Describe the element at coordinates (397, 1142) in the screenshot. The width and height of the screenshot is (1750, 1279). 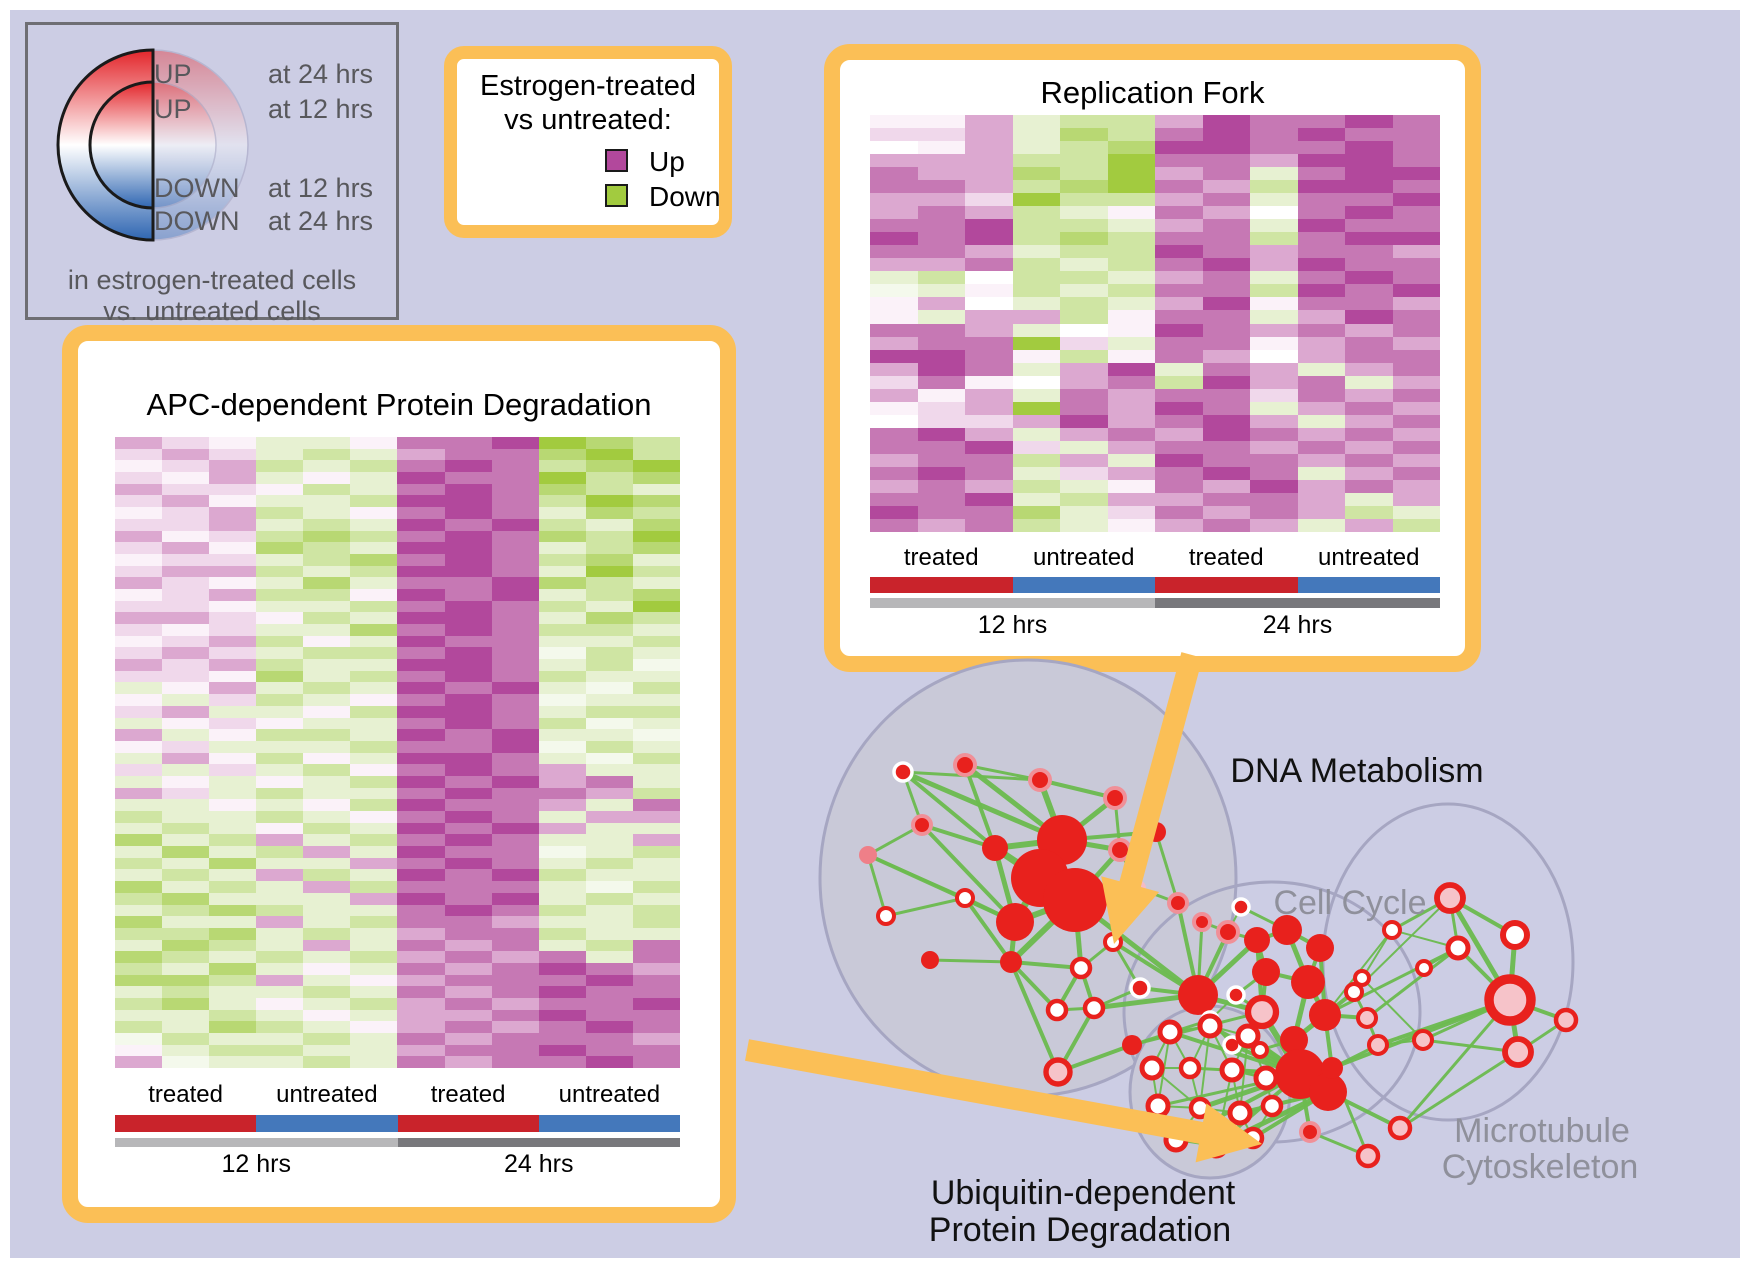
I see `apc-time-bar` at that location.